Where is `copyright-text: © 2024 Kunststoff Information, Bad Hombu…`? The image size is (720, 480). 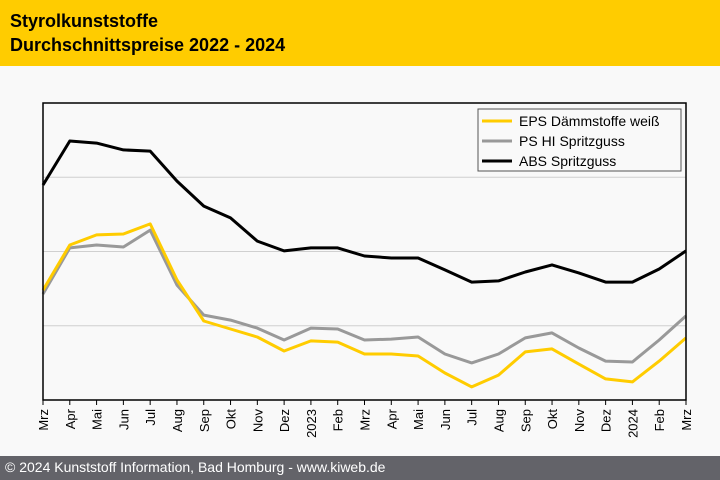
copyright-text: © 2024 Kunststoff Information, Bad Hombu… is located at coordinates (195, 467).